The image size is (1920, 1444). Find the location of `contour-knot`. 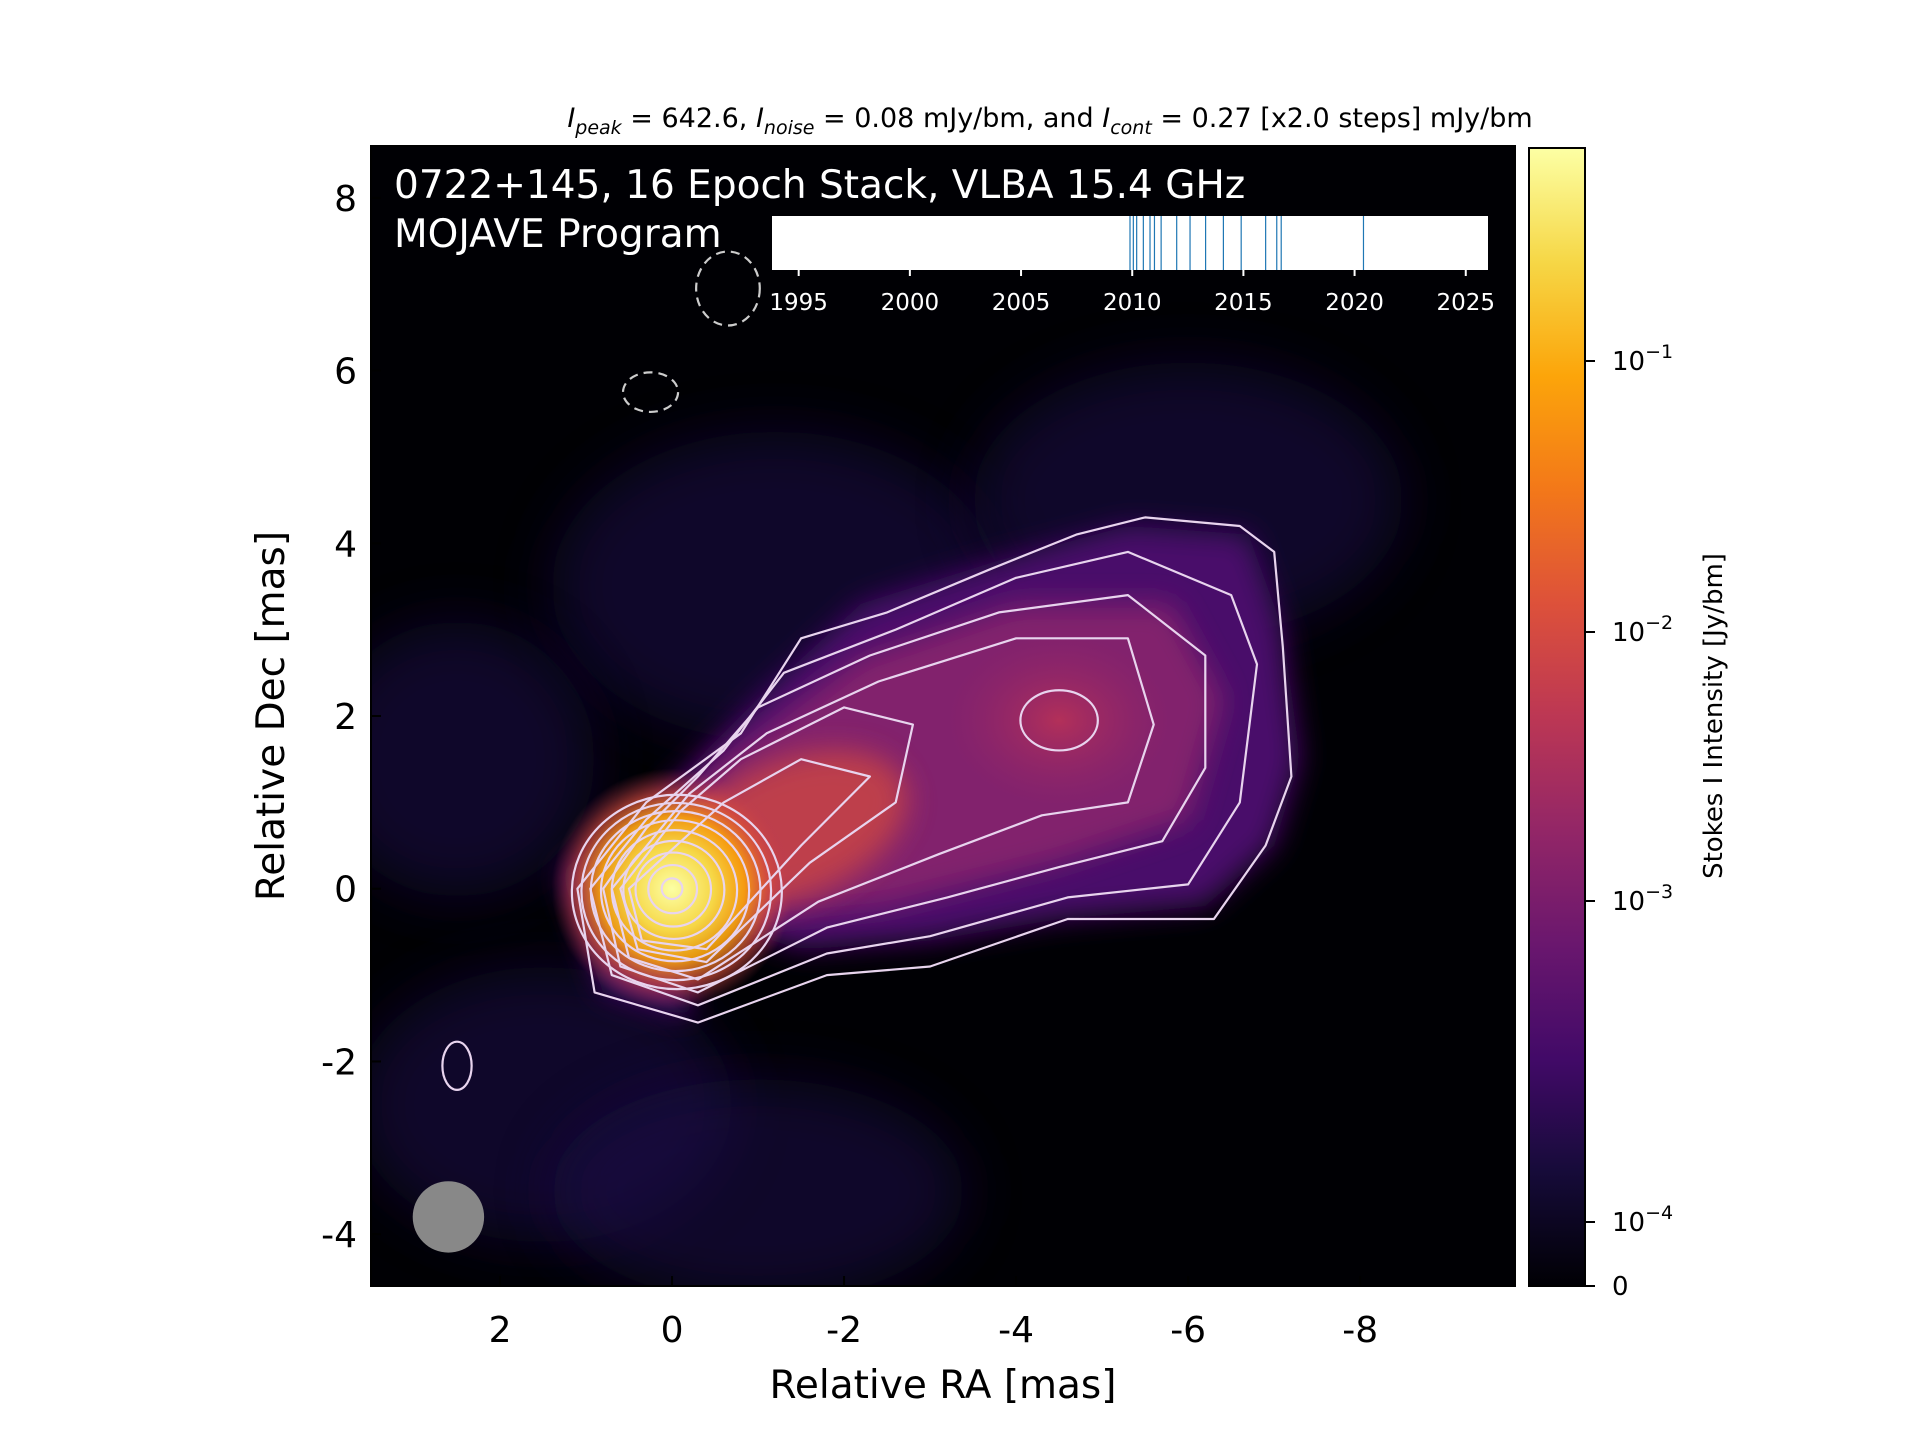

contour-knot is located at coordinates (1059, 720).